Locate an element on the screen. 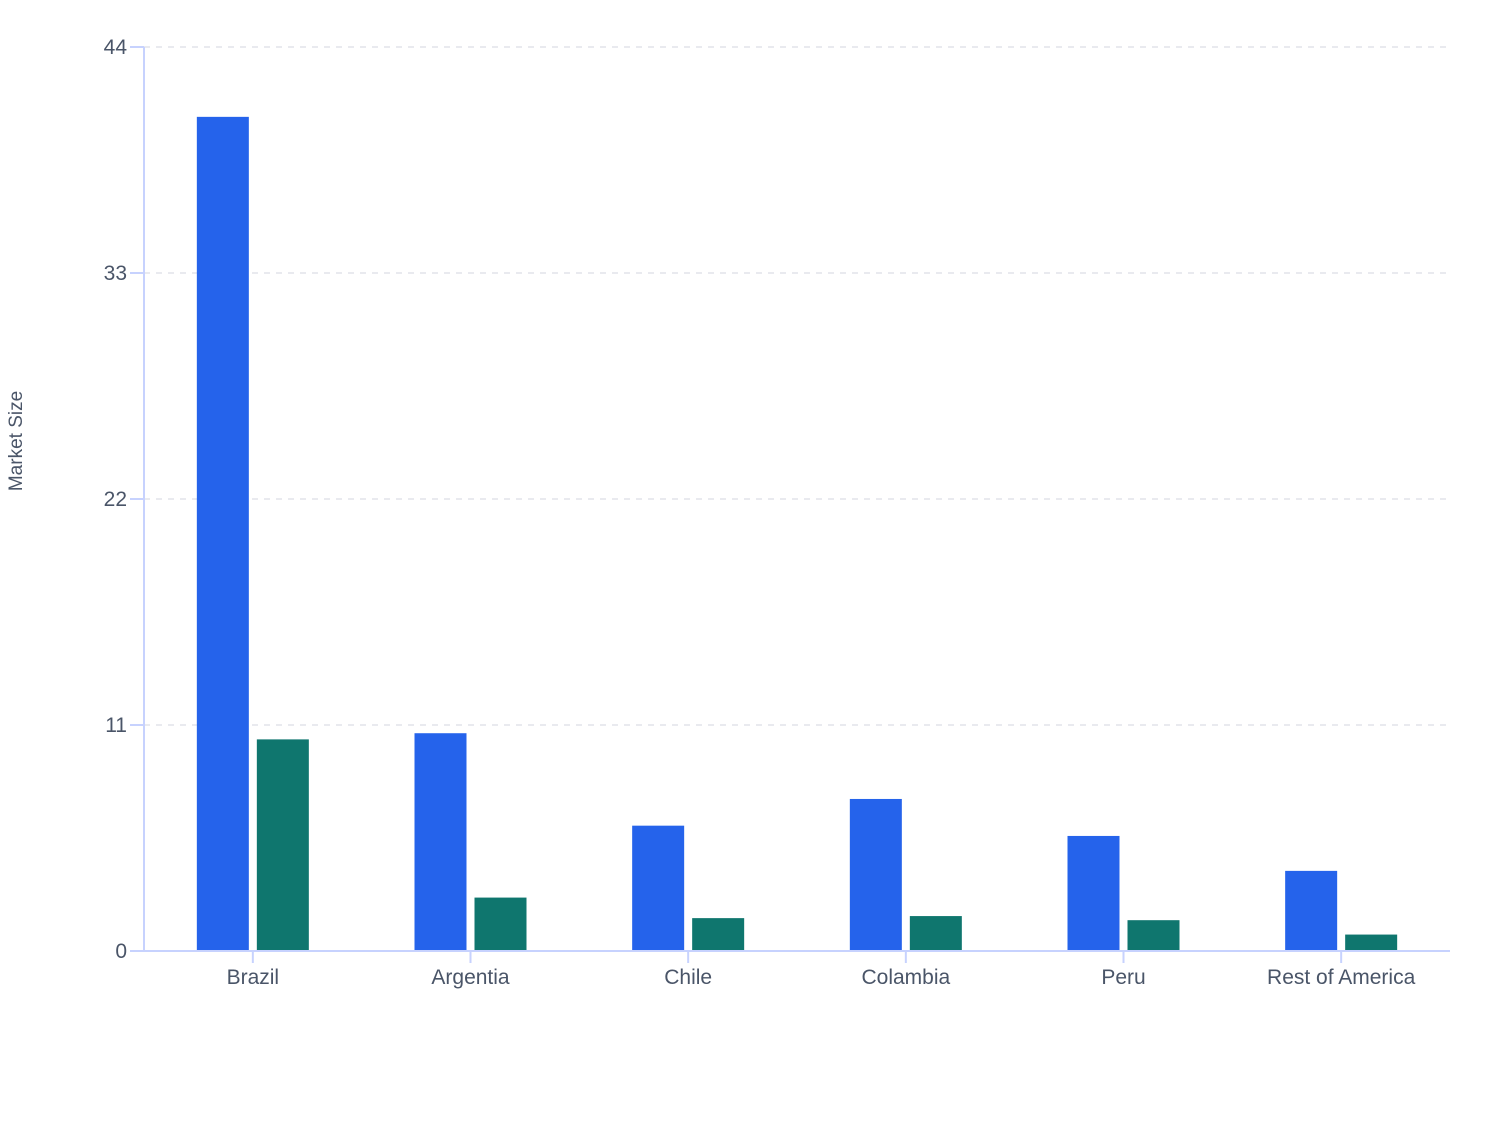 Image resolution: width=1508 pixels, height=1125 pixels. x-tick-label: Chile is located at coordinates (688, 977).